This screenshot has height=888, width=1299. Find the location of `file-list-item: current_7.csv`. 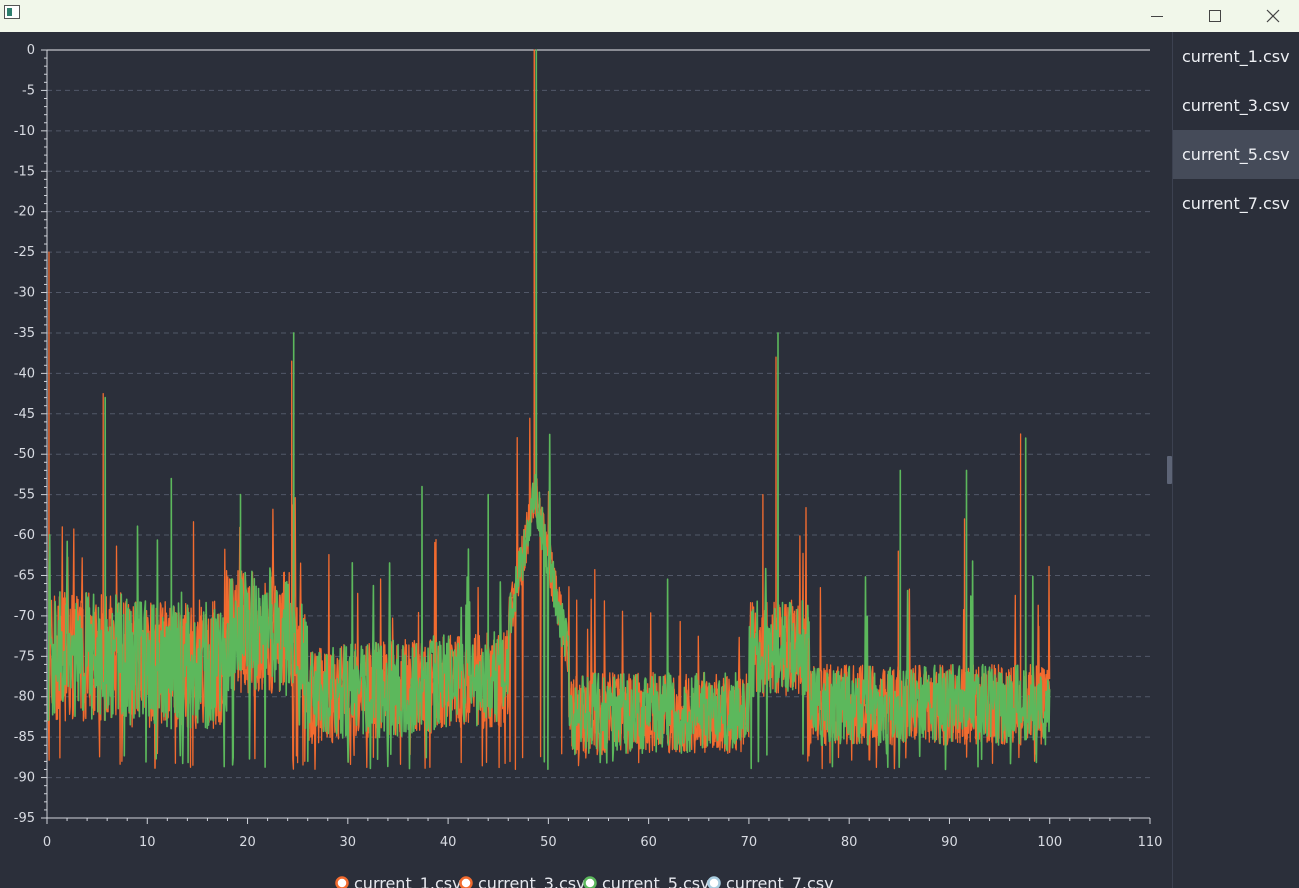

file-list-item: current_7.csv is located at coordinates (1236, 203).